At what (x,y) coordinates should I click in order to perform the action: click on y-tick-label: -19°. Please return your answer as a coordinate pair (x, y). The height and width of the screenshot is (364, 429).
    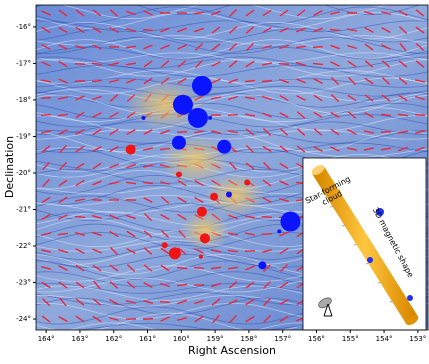
    Looking at the image, I should click on (23, 136).